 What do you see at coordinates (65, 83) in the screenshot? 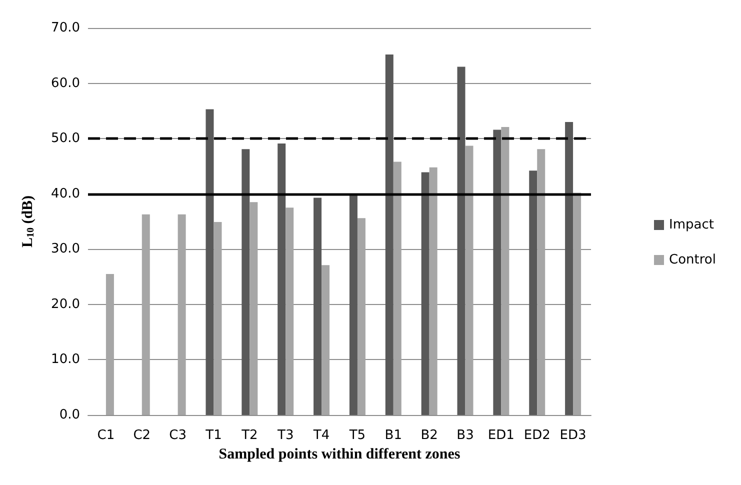
I see `y-tick-label: 60.0` at bounding box center [65, 83].